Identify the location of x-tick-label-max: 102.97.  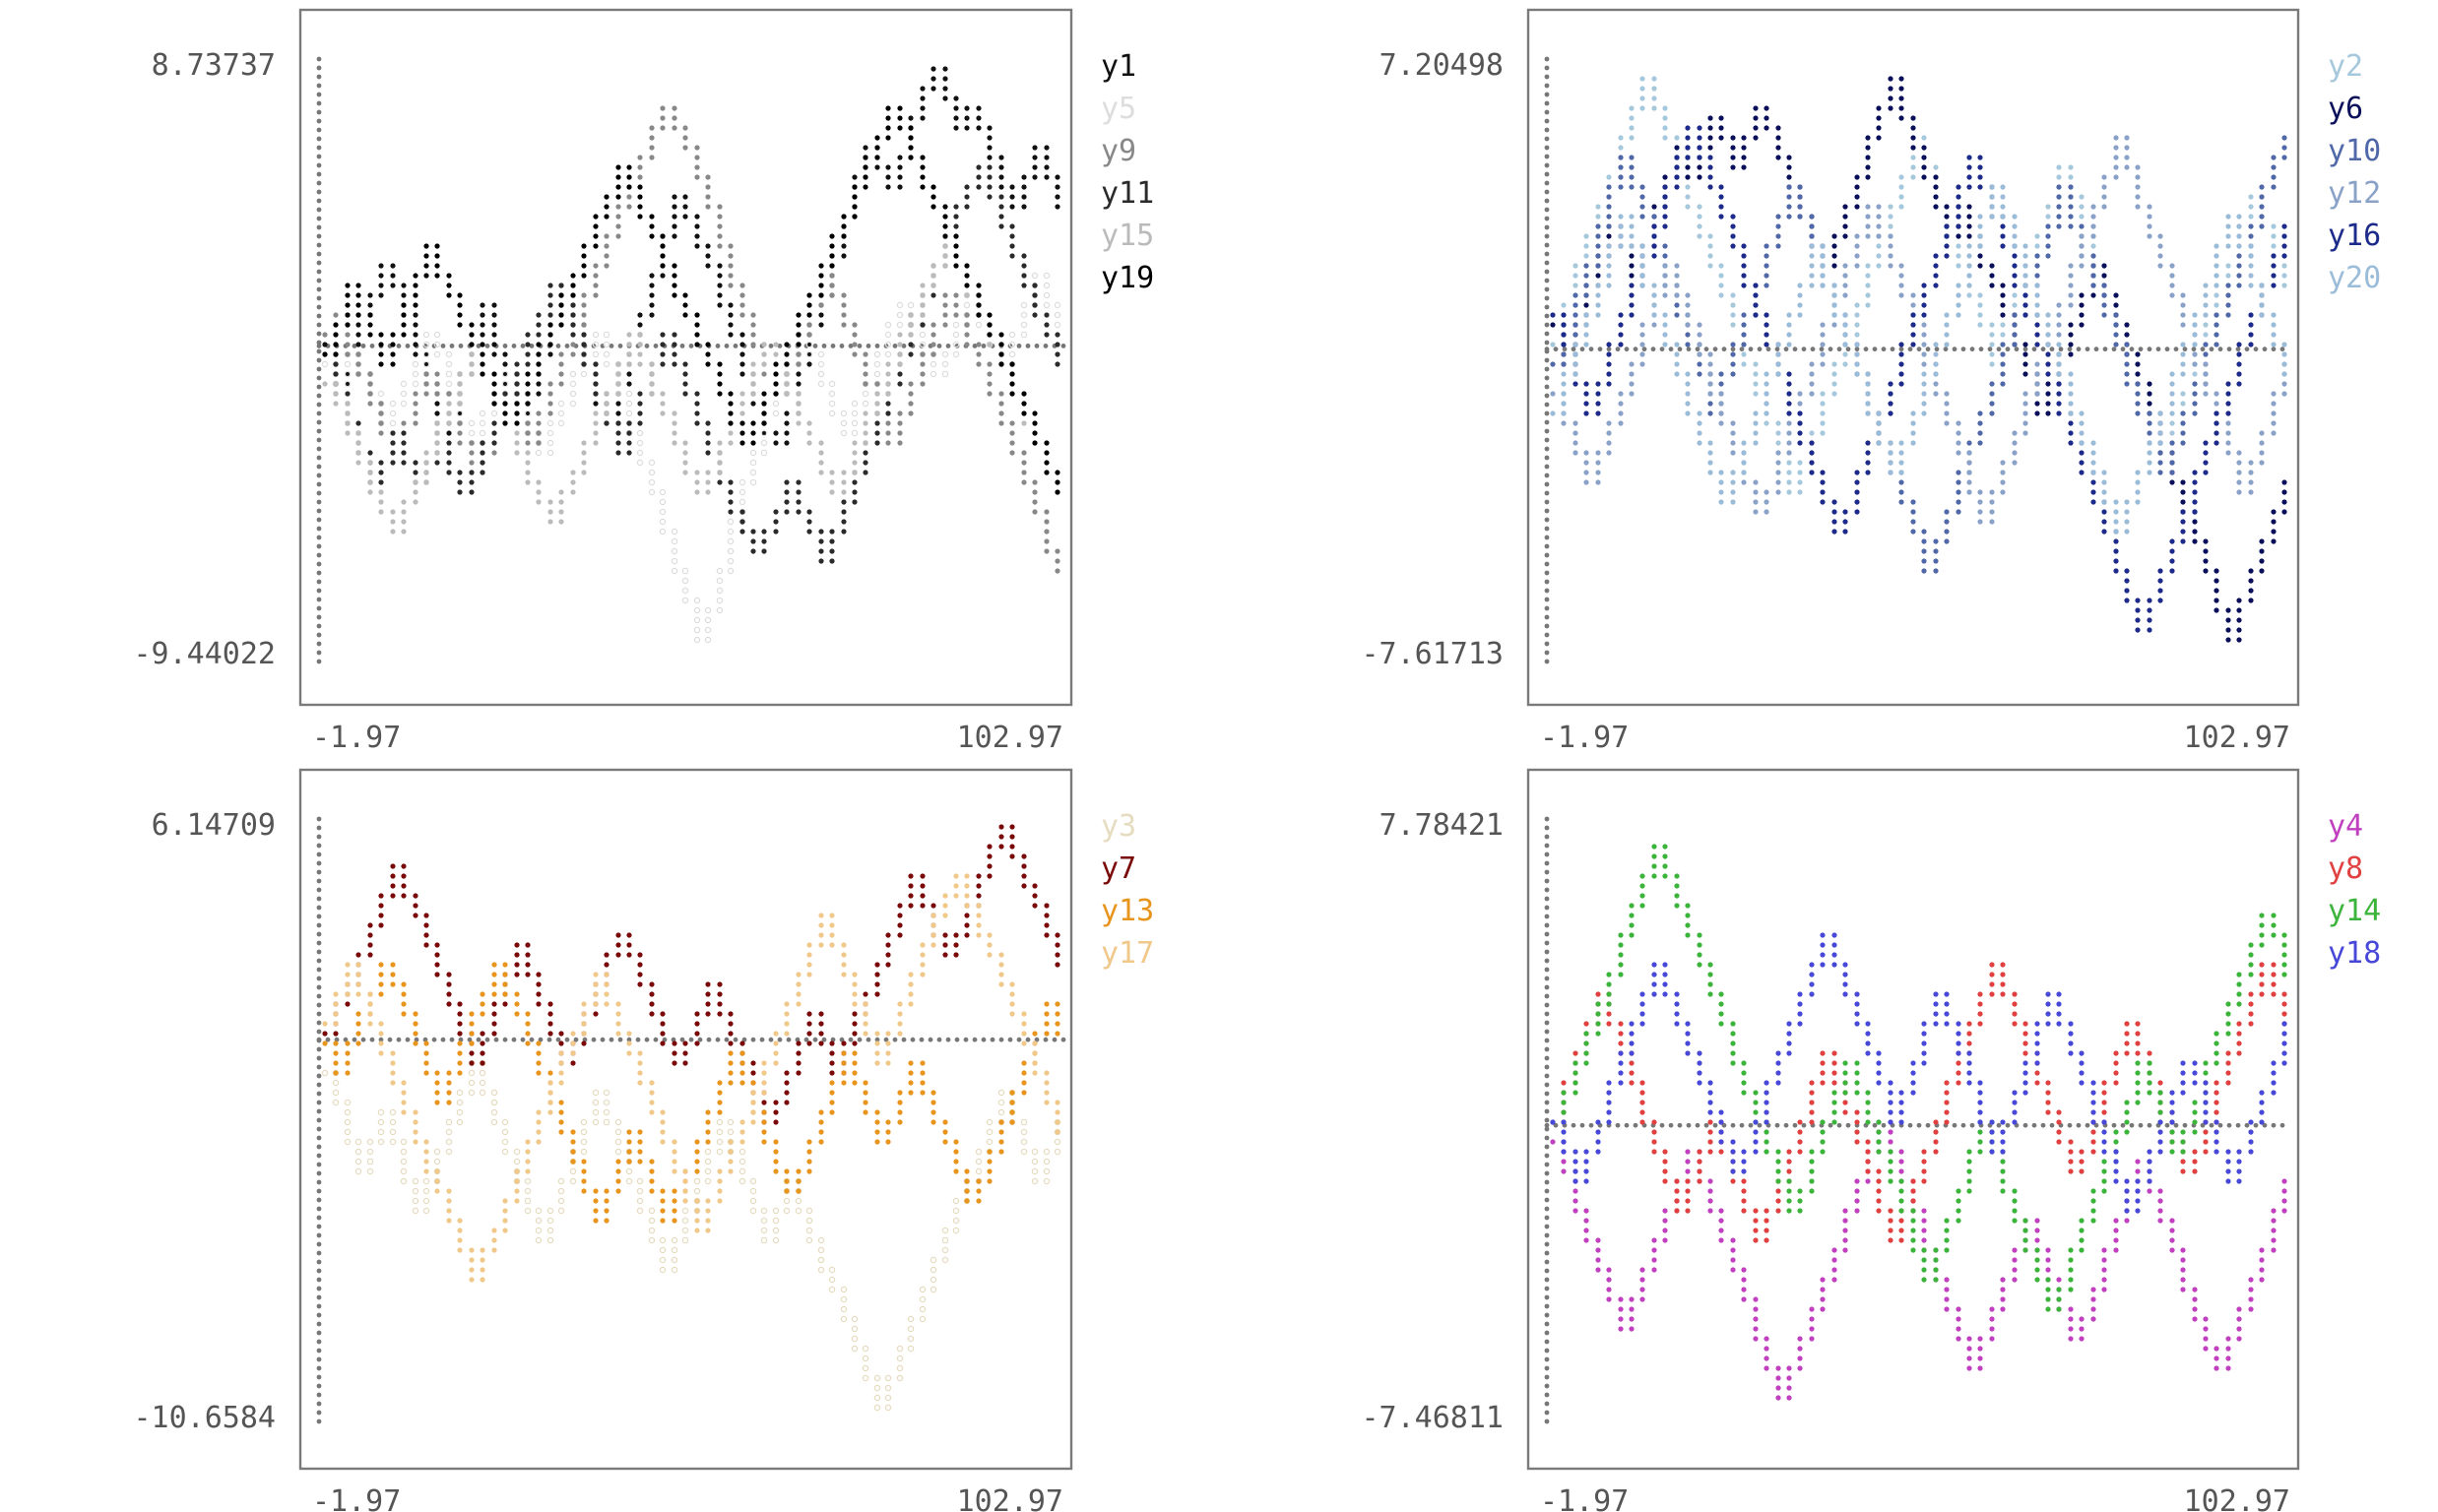
(1010, 738).